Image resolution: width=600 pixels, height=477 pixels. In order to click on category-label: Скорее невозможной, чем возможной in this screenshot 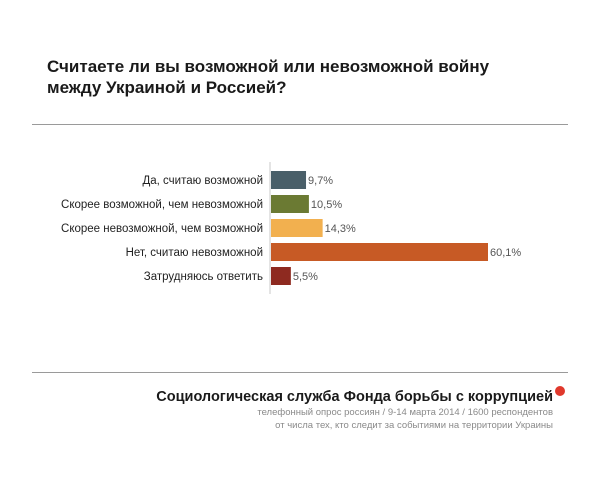, I will do `click(162, 229)`.